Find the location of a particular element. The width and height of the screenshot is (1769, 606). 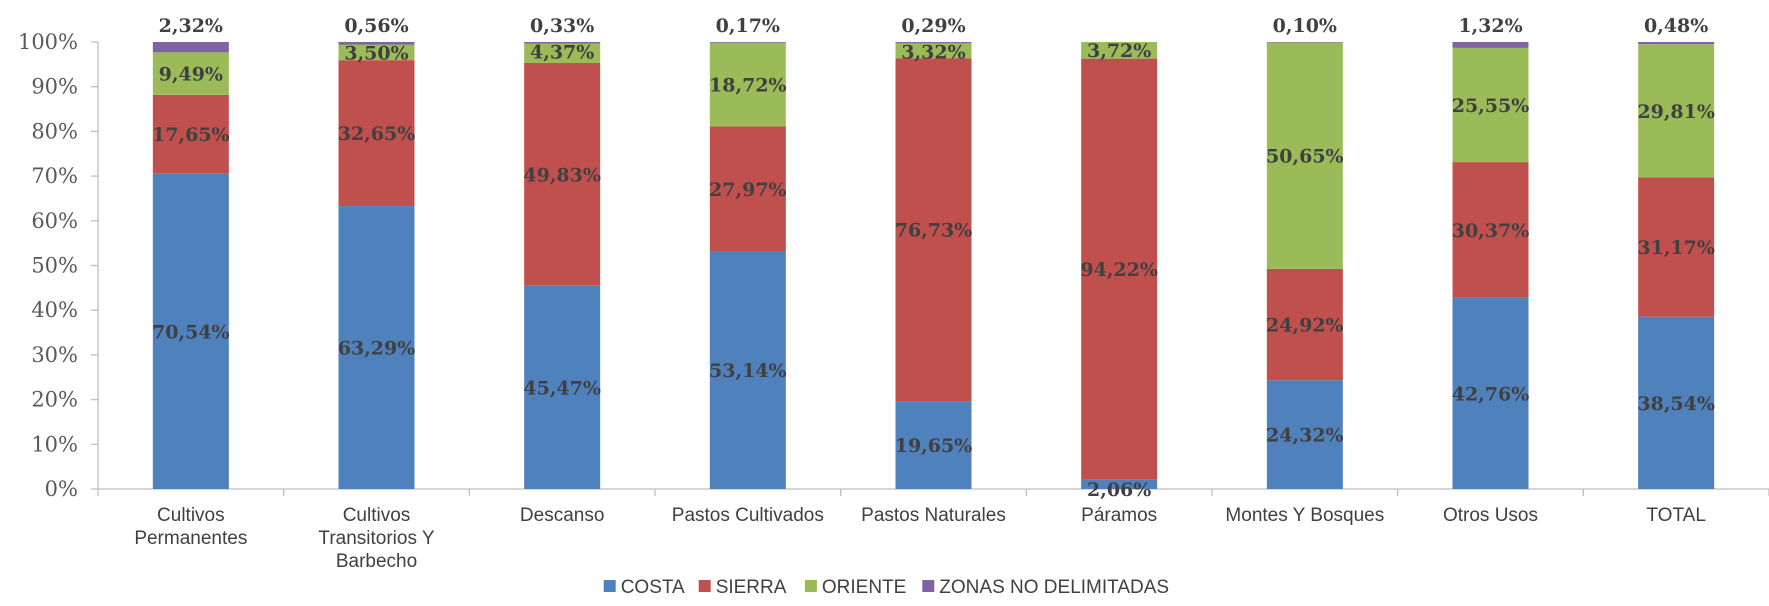

data-label: 53,14% is located at coordinates (748, 371).